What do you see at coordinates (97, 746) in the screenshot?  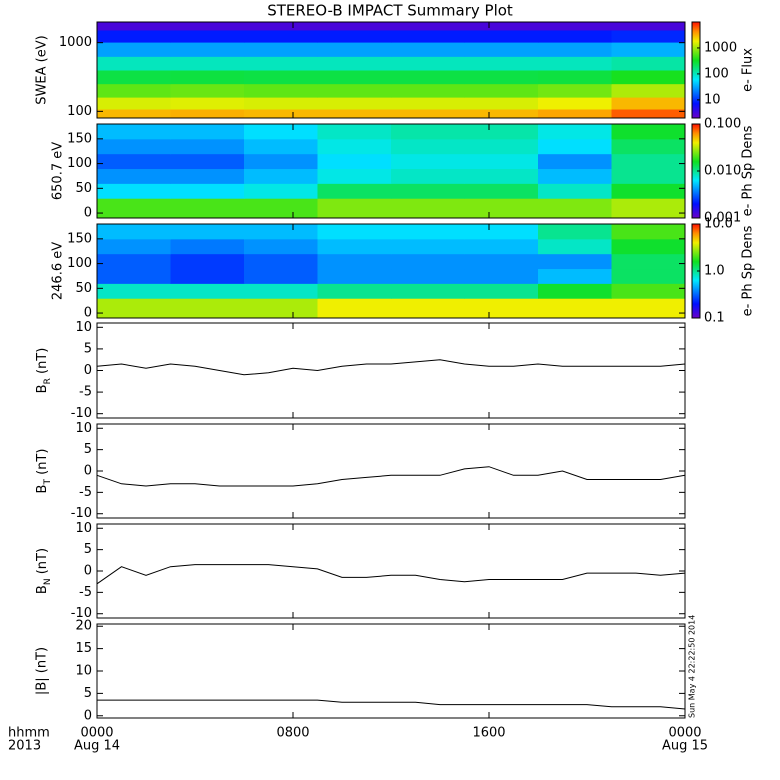 I see `date-label: Aug 14` at bounding box center [97, 746].